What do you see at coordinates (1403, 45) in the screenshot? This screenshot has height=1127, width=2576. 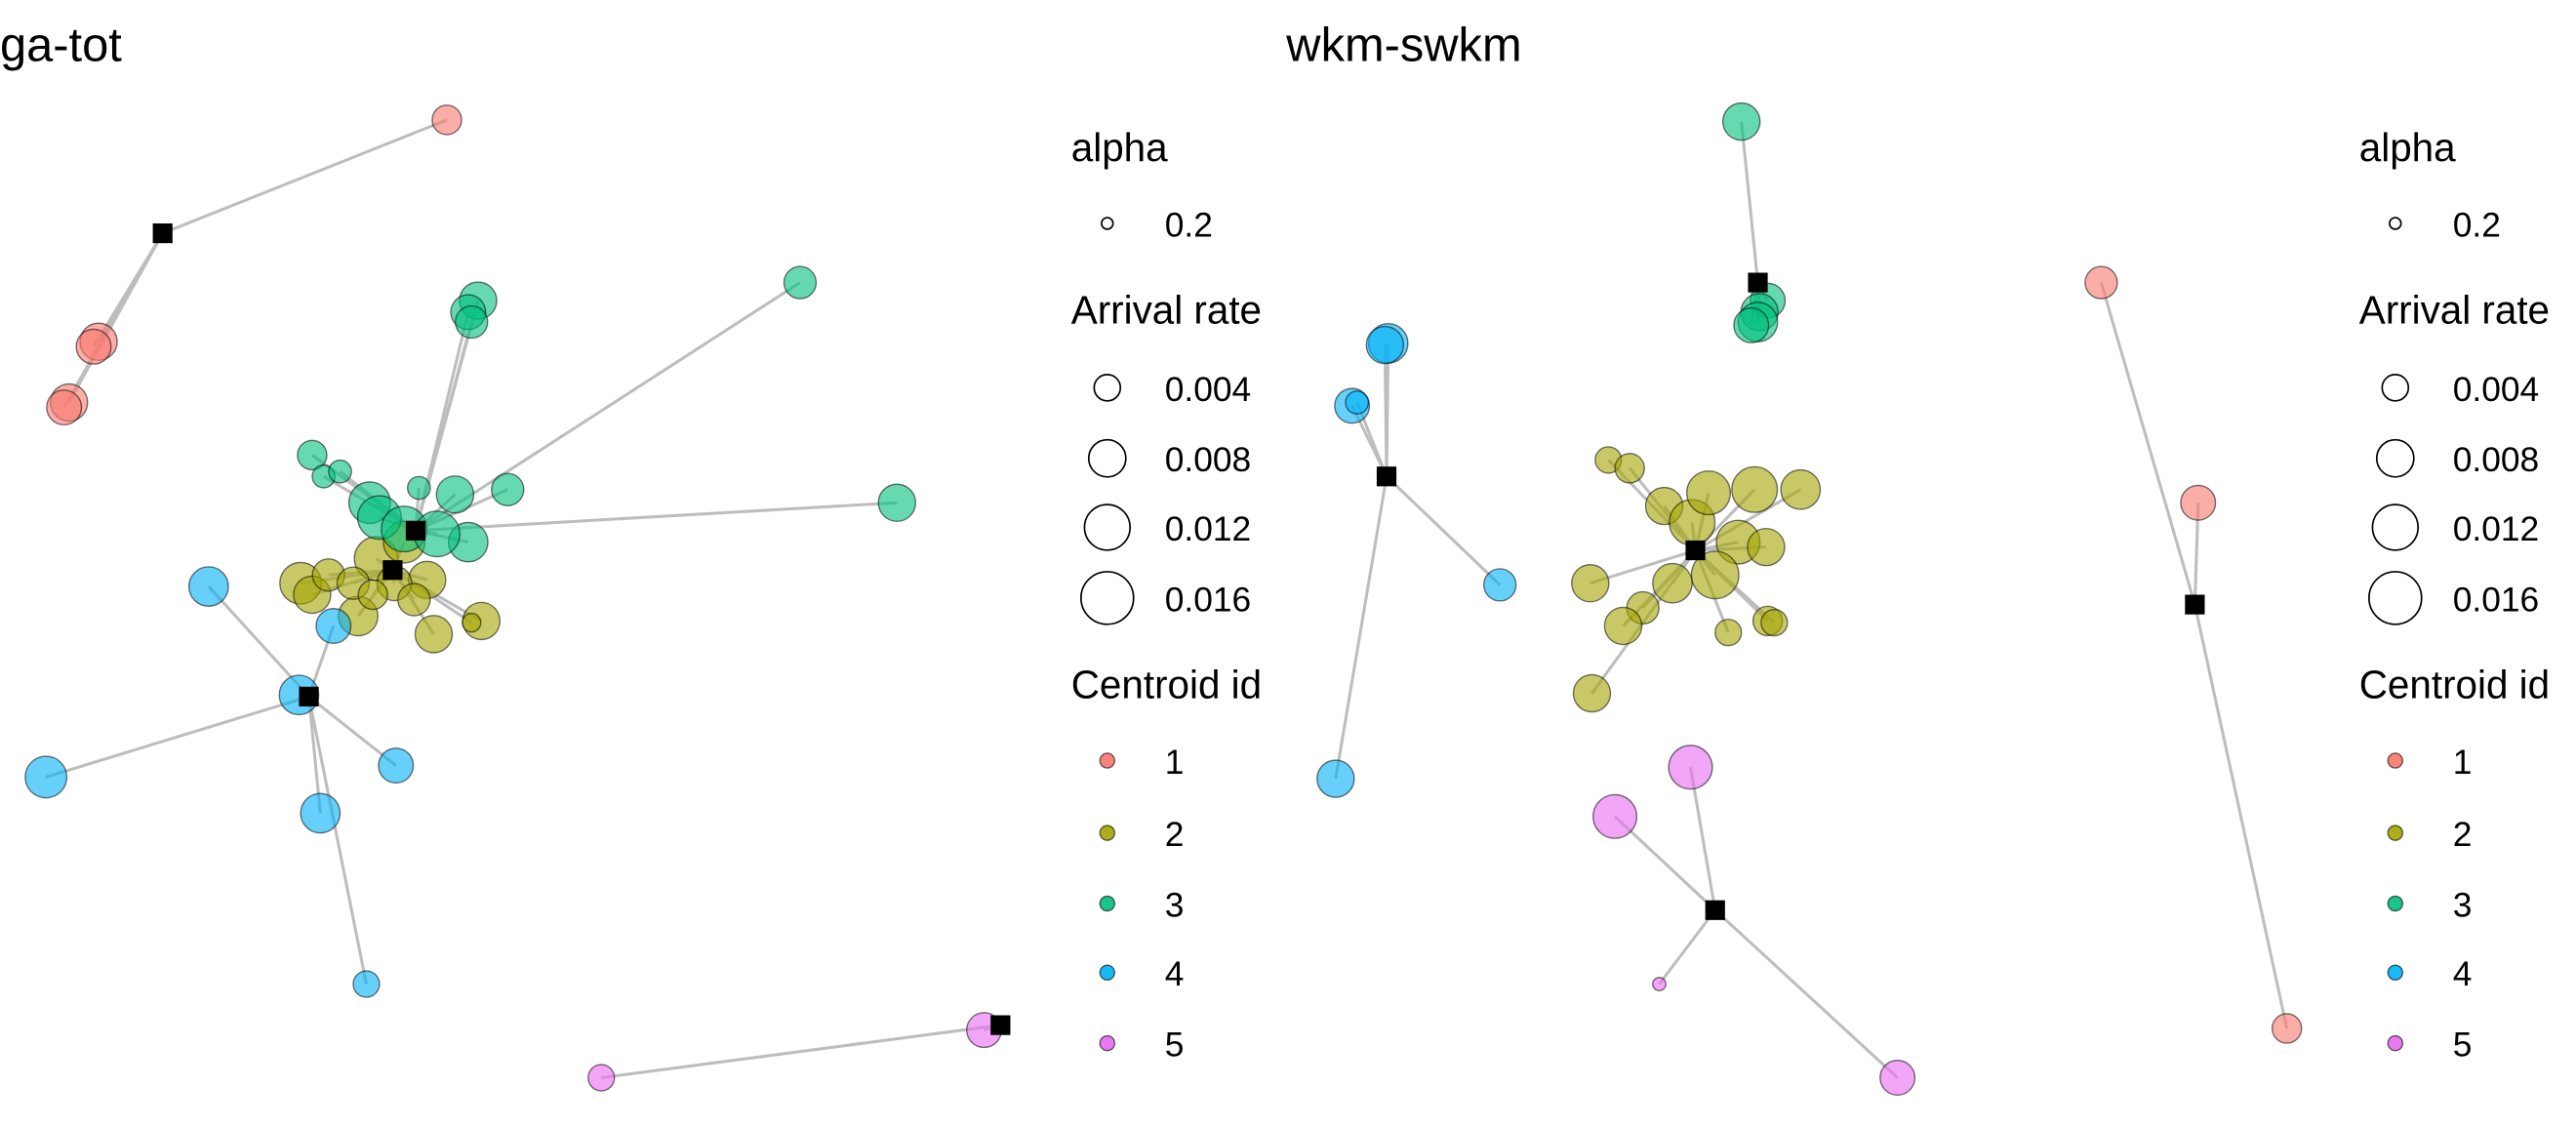 I see `panel-title-wkm-swkm: wkm-swkm` at bounding box center [1403, 45].